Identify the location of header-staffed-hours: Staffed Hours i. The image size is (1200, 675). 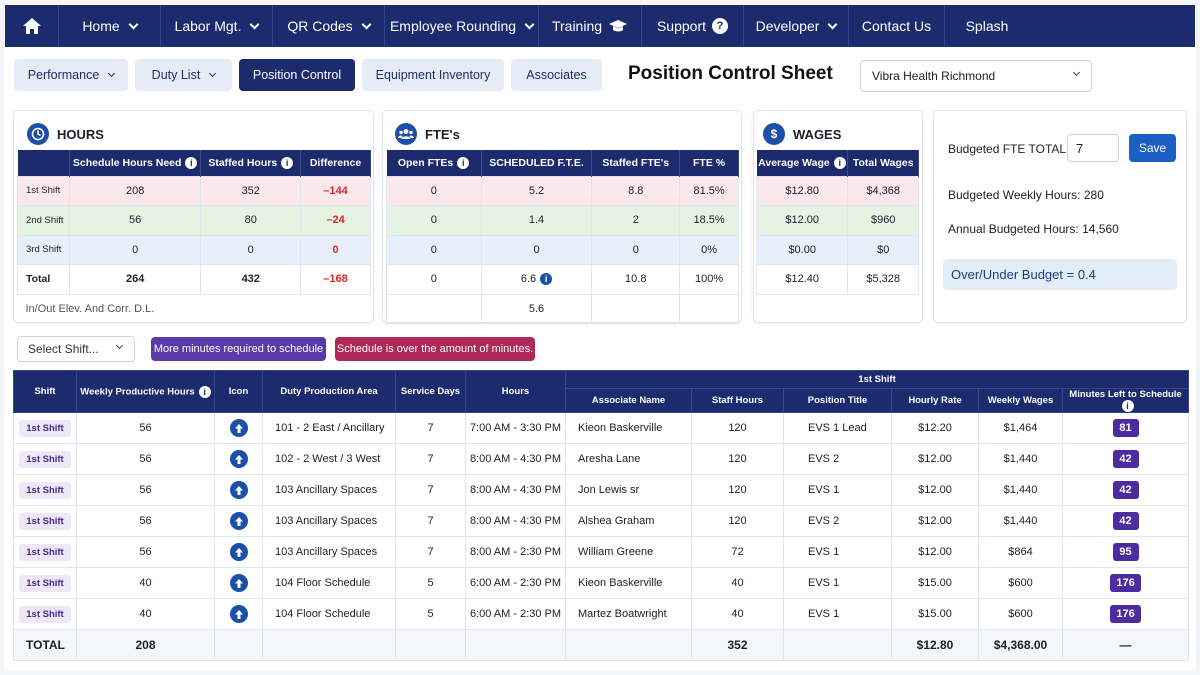
(251, 163).